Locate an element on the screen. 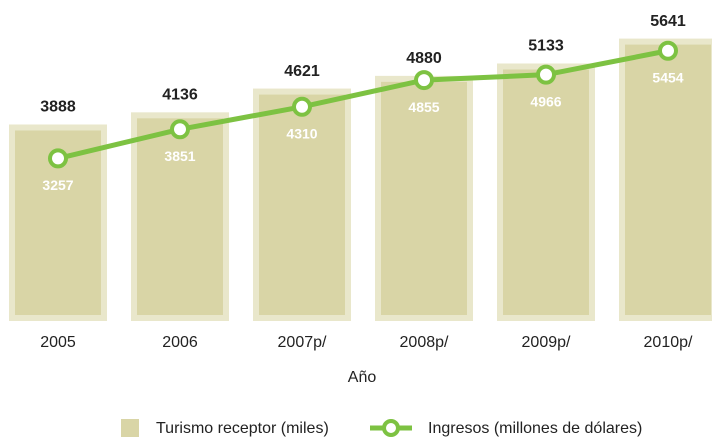 This screenshot has width=712, height=439. legend-label: Turismo receptor (miles) is located at coordinates (242, 428).